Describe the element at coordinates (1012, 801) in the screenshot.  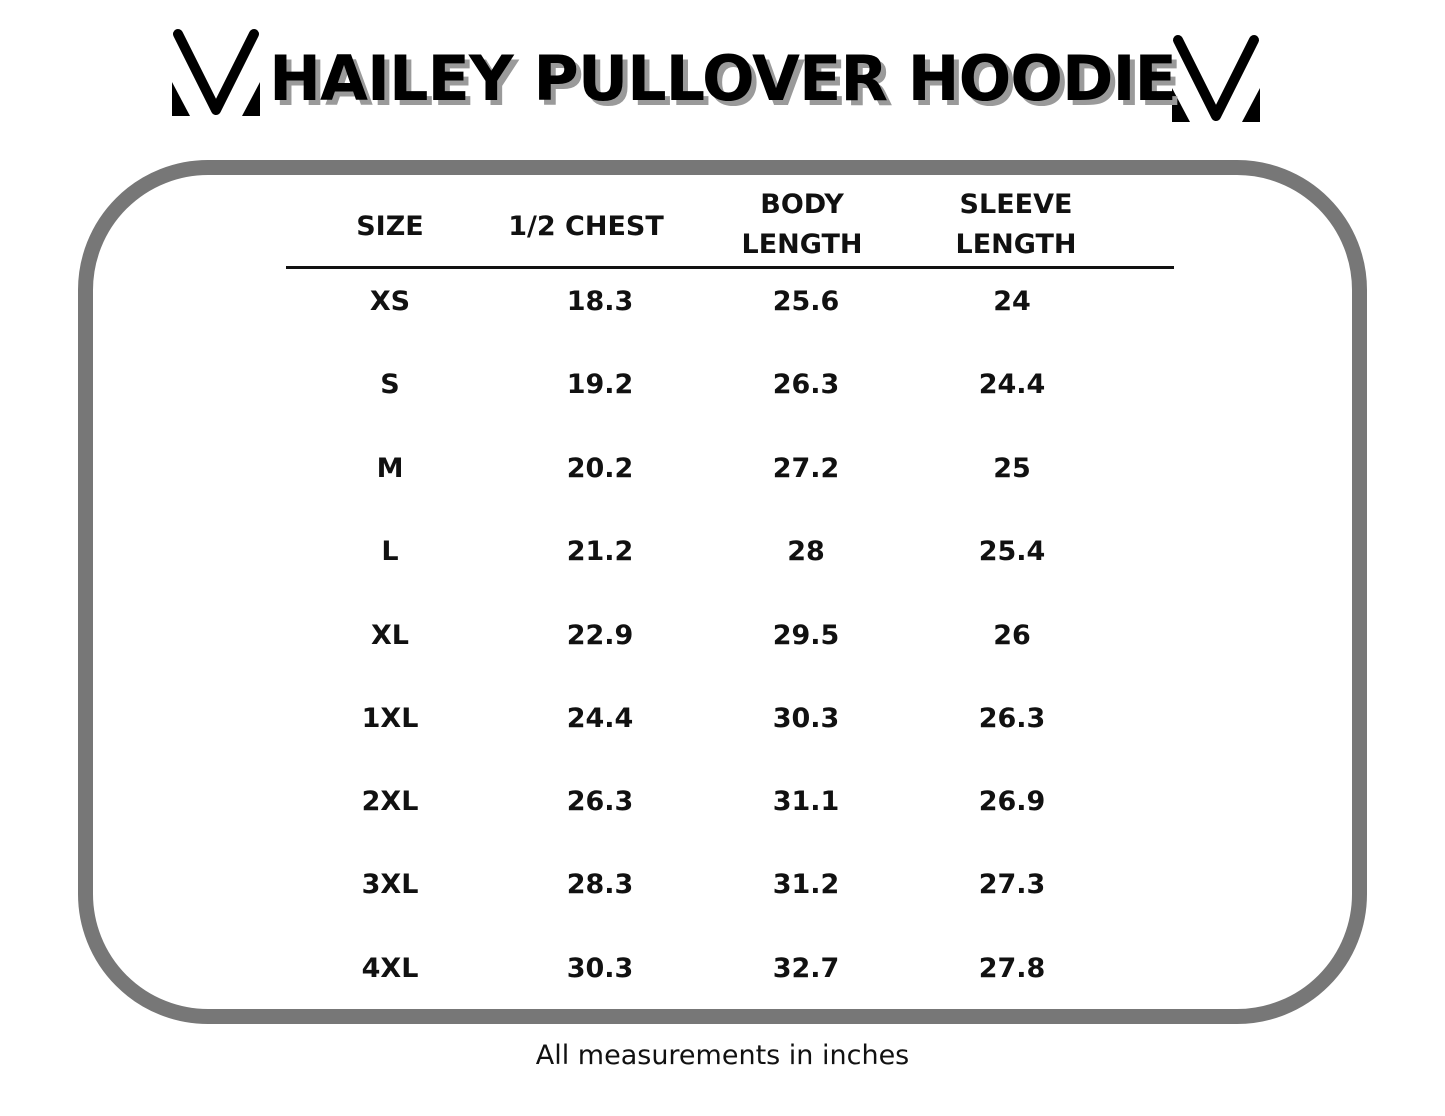
I see `table-cell: 26.9` at that location.